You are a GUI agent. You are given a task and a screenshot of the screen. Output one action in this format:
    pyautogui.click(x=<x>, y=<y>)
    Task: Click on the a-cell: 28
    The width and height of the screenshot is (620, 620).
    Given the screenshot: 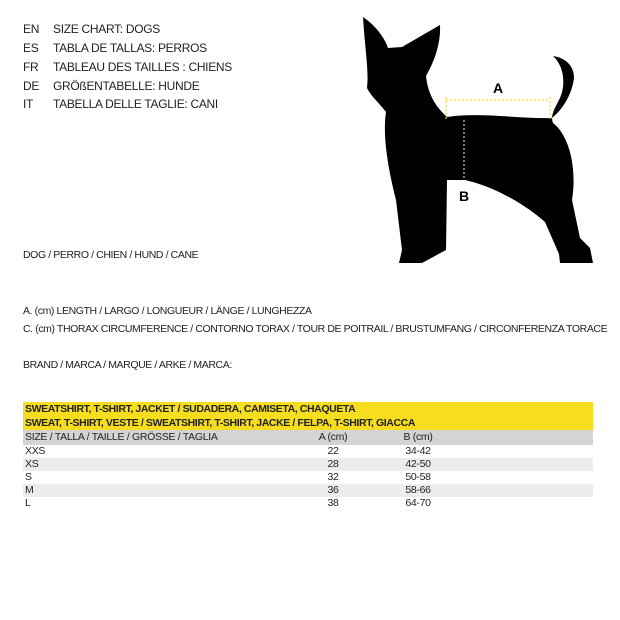 What is the action you would take?
    pyautogui.click(x=333, y=464)
    